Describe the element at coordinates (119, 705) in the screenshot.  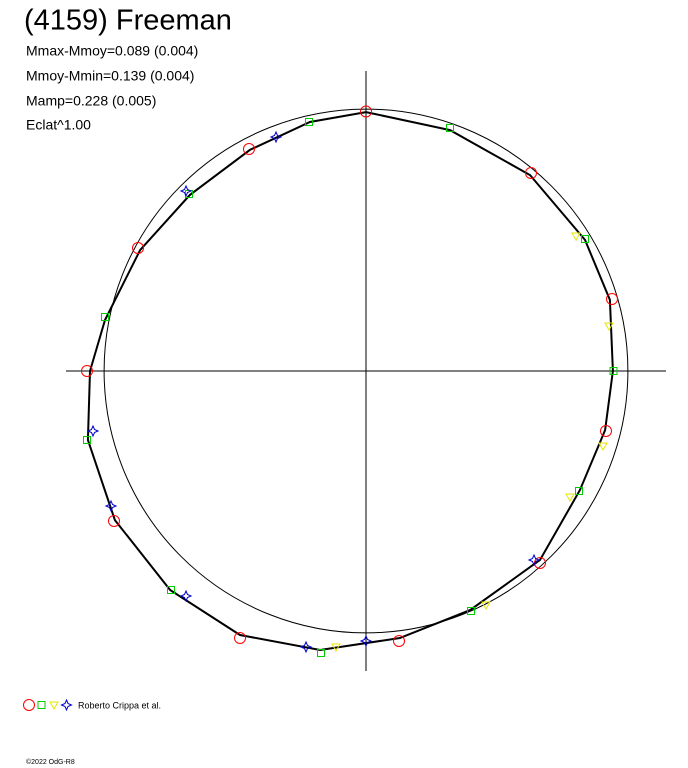
I see `credit: Roberto Crippa et al.` at that location.